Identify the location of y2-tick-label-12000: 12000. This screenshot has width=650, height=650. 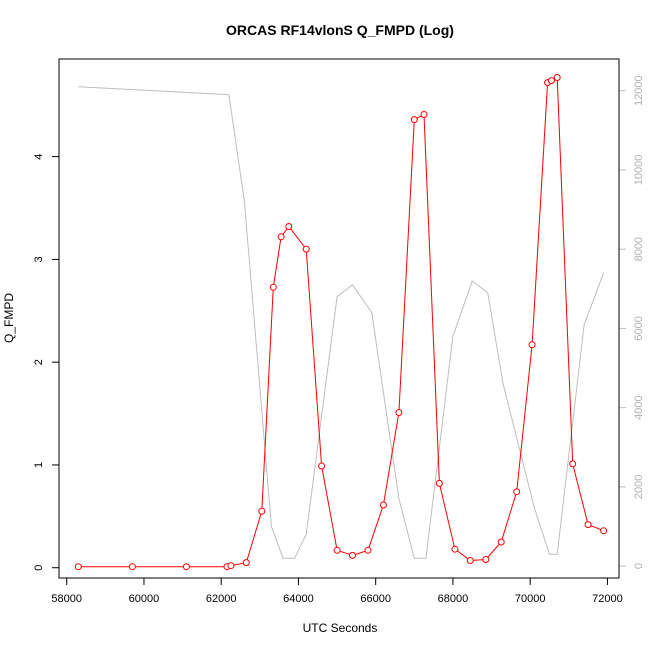
(639, 90).